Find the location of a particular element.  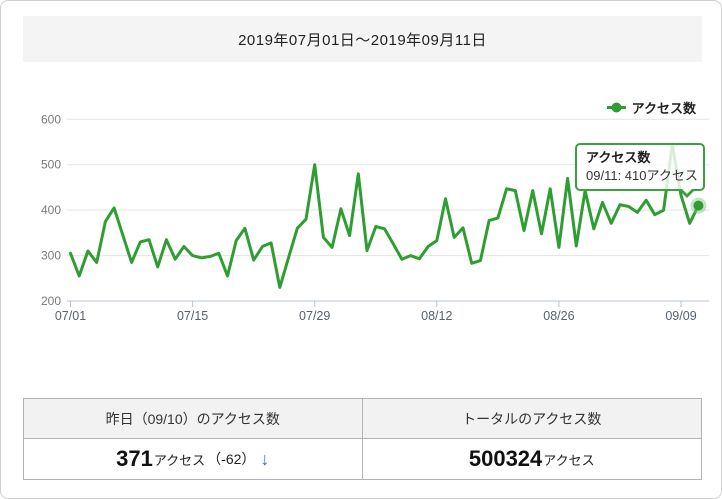

chart-legend: アクセス数 is located at coordinates (651, 107).